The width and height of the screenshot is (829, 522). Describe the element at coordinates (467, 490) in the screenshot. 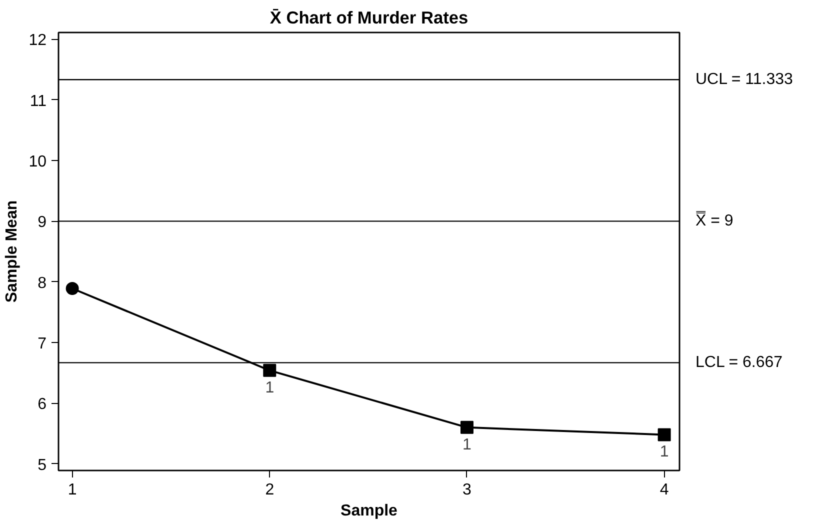

I see `x-tick-label: 3` at that location.